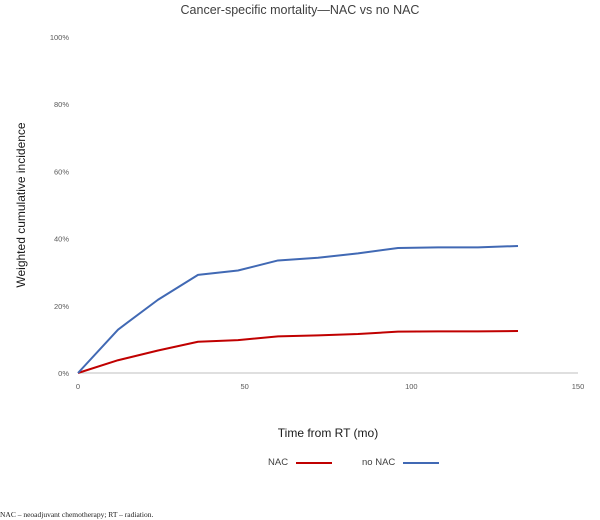 This screenshot has height=520, width=600. Describe the element at coordinates (411, 386) in the screenshot. I see `x-tick-label: 100` at that location.